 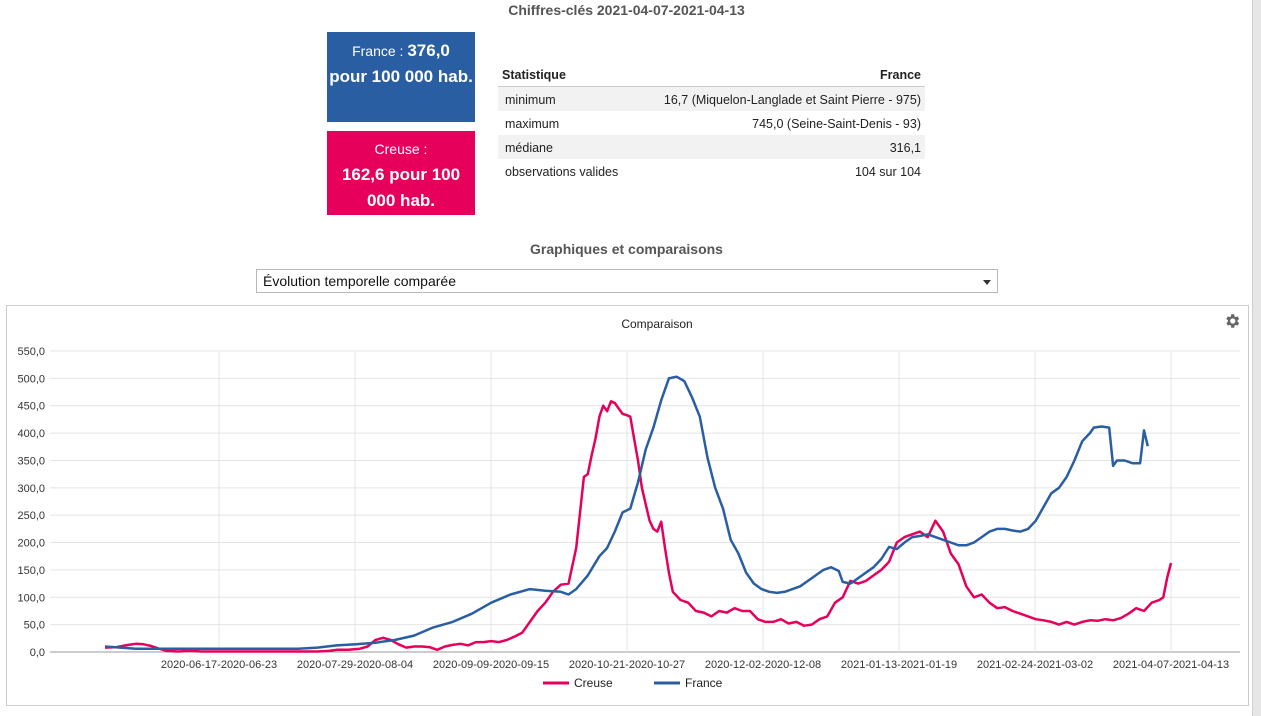 I want to click on x-tick-label: 2020-07-29-2020-08-04, so click(x=355, y=665).